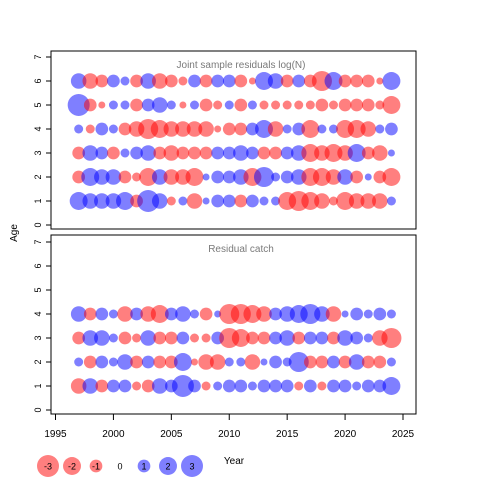 This screenshot has width=480, height=480. What do you see at coordinates (229, 201) in the screenshot?
I see `bubble-top-age1-2010` at bounding box center [229, 201].